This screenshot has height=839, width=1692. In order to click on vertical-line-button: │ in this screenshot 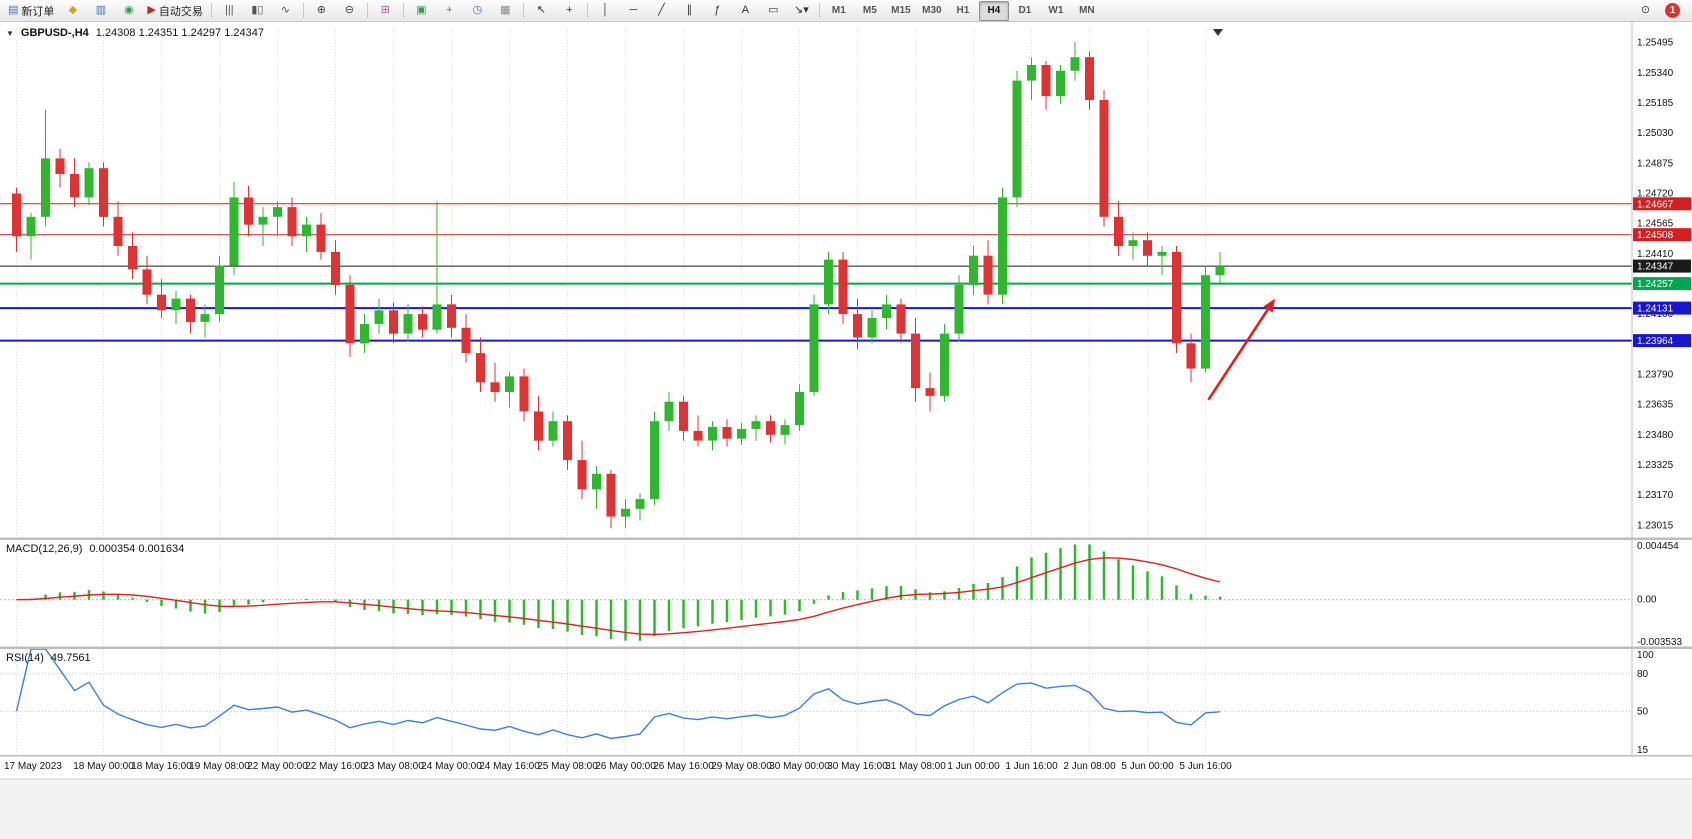, I will do `click(605, 11)`.